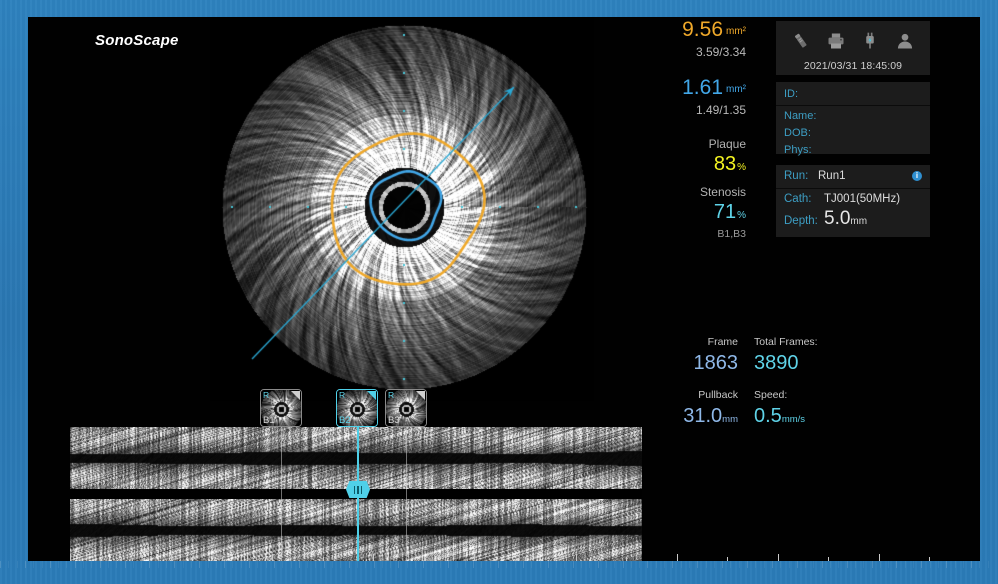 This screenshot has width=998, height=584. I want to click on bottom-status-bar, so click(499, 572).